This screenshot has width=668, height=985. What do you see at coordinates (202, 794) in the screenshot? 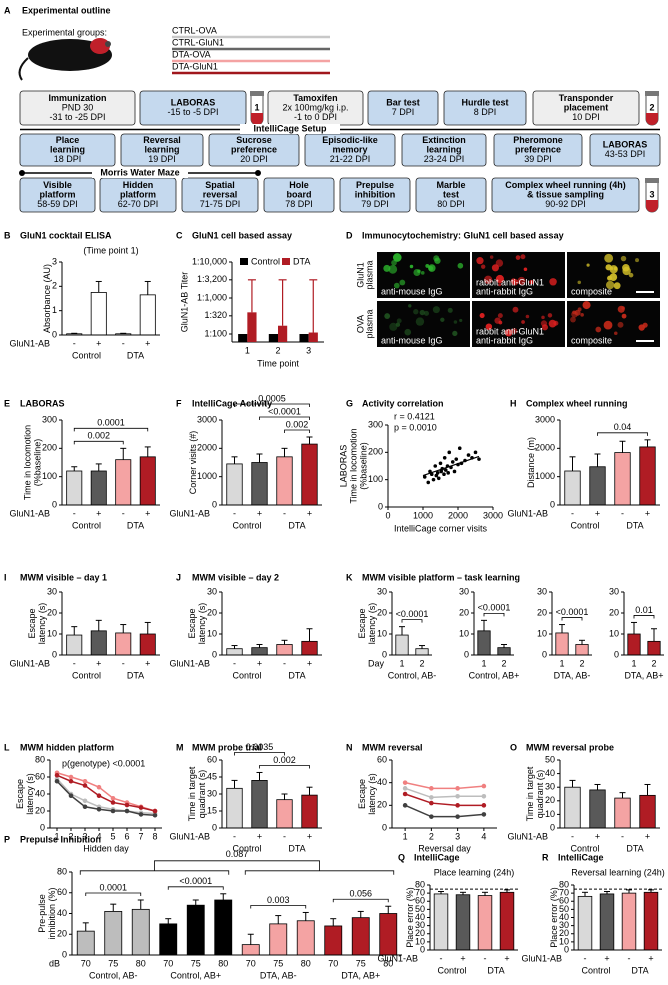
I see `y-axis-label: quadrant (s)` at bounding box center [202, 794].